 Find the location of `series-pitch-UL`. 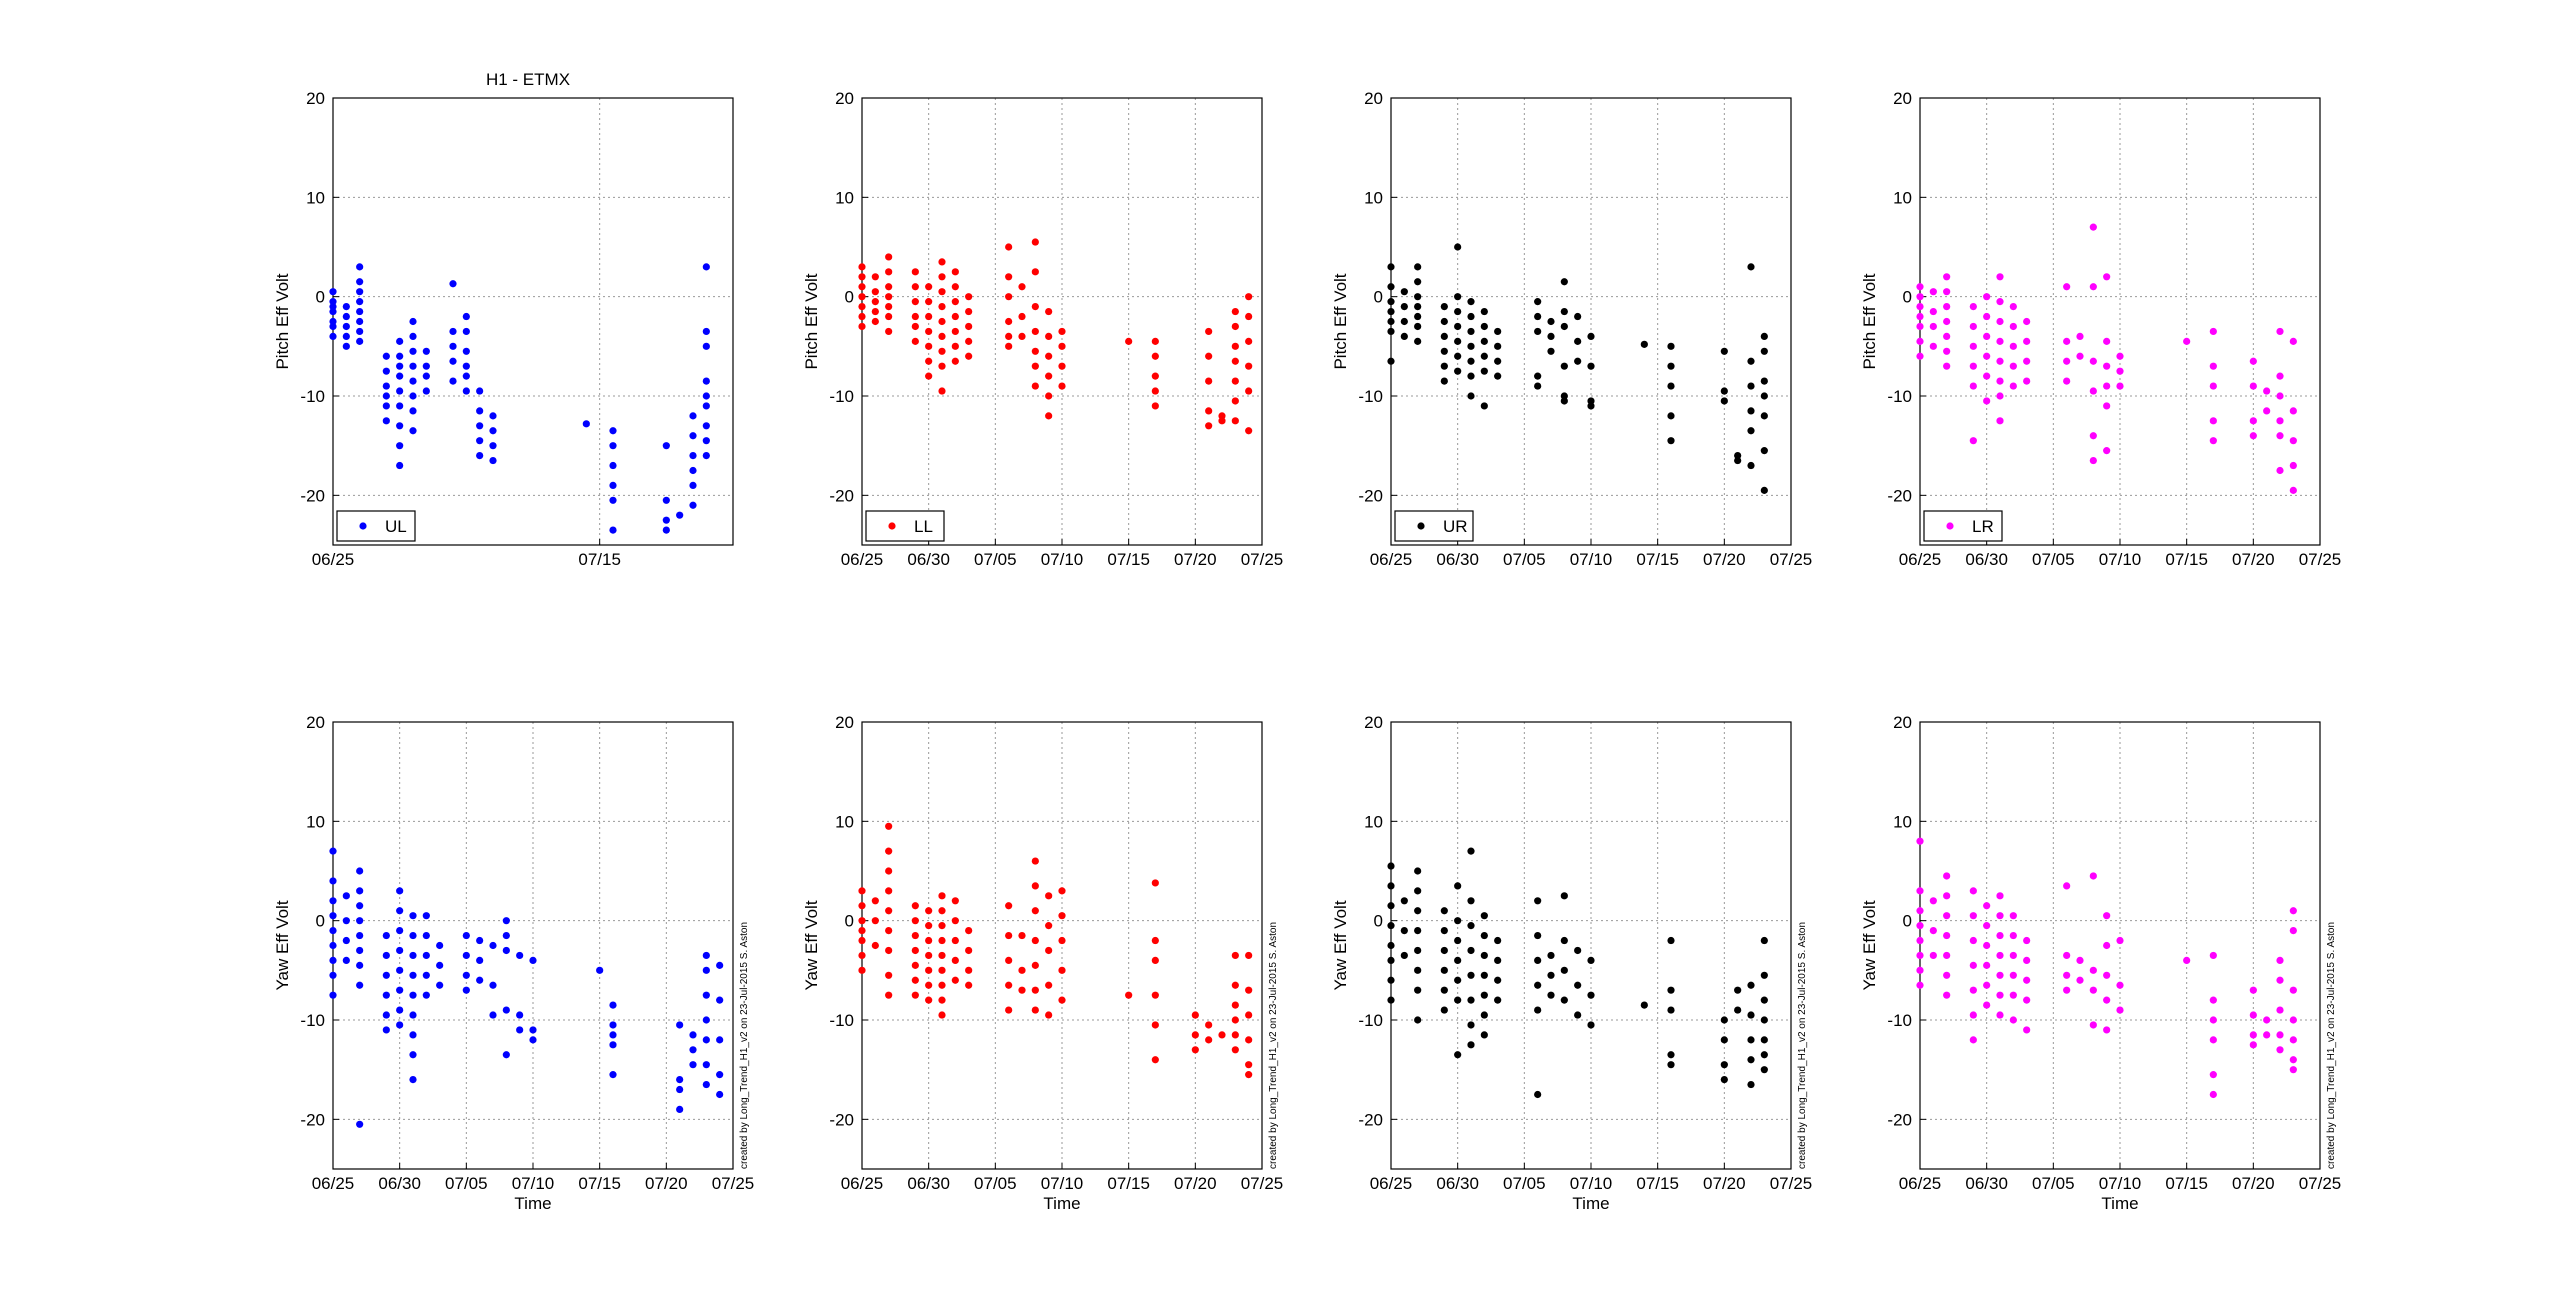

series-pitch-UL is located at coordinates (519, 398).